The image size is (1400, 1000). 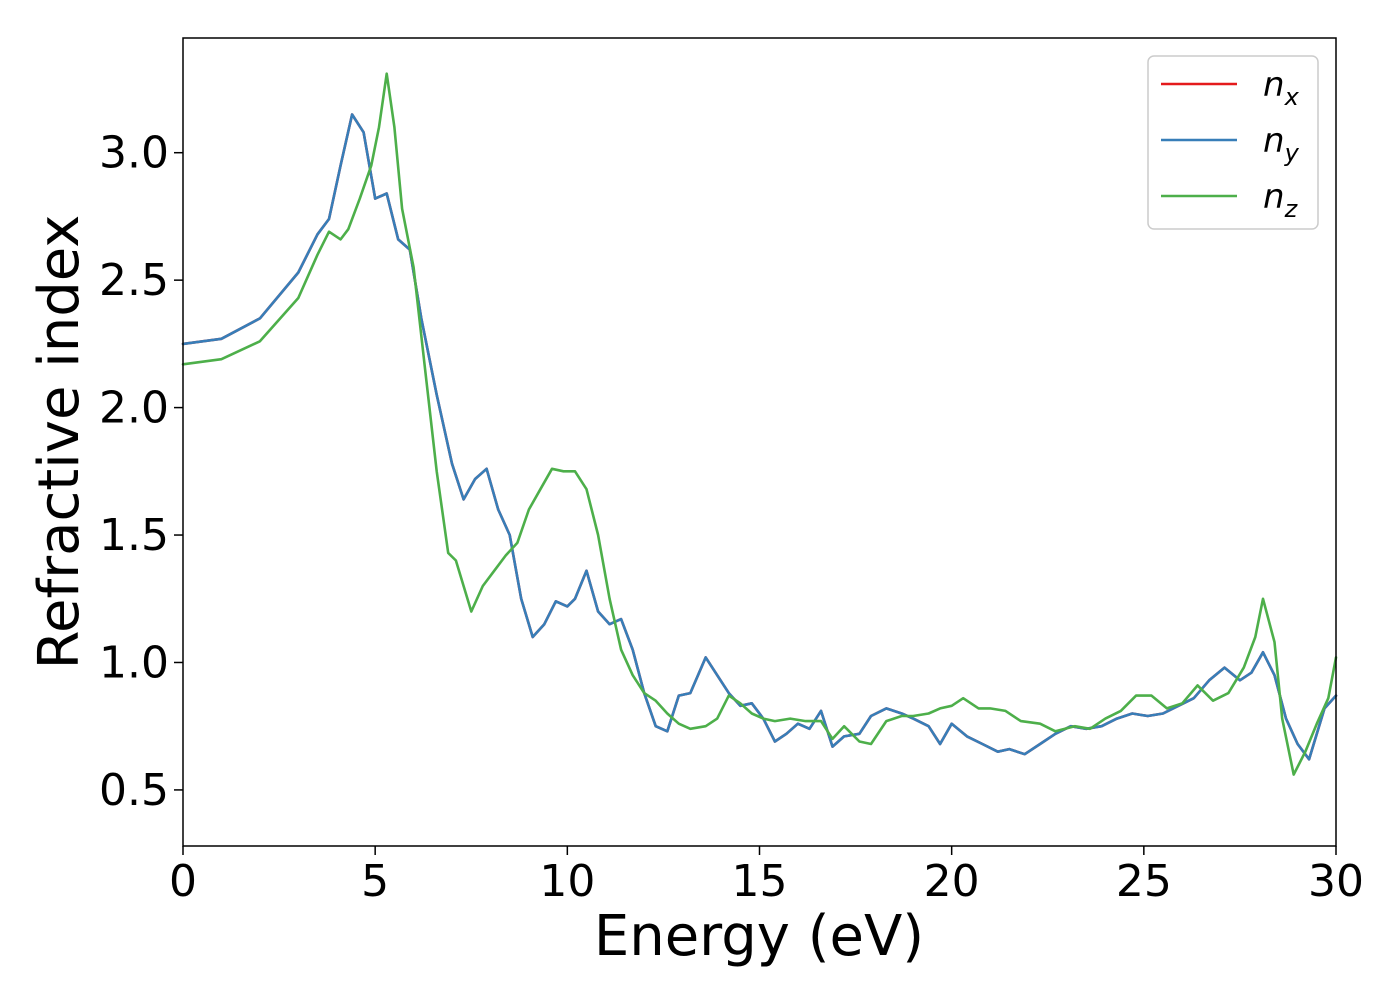 I want to click on legend-label-z: nz, so click(x=1281, y=200).